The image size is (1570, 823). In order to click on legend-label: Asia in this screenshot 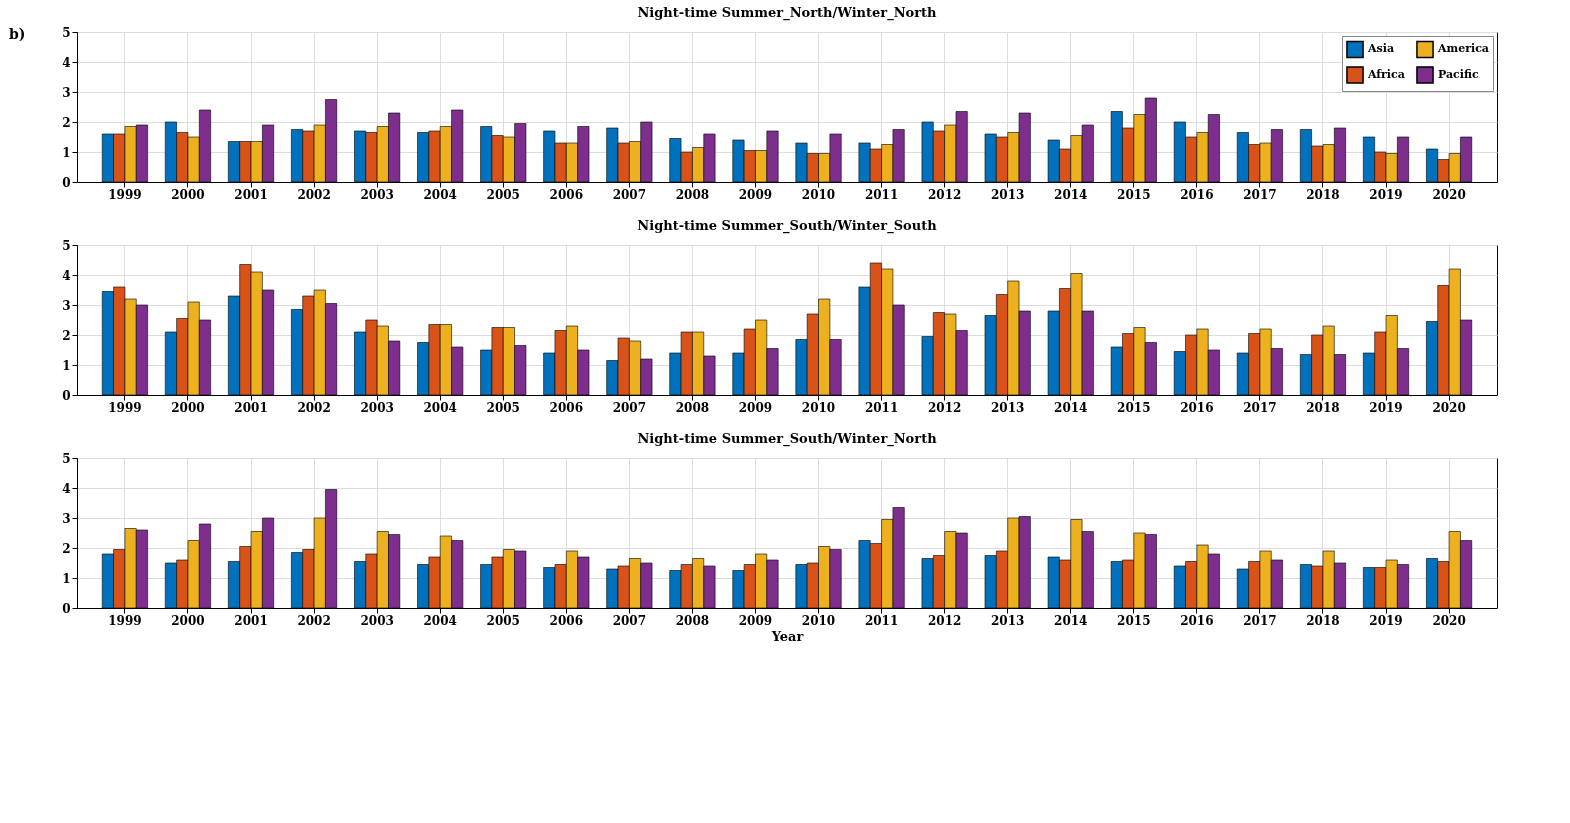, I will do `click(1381, 49)`.